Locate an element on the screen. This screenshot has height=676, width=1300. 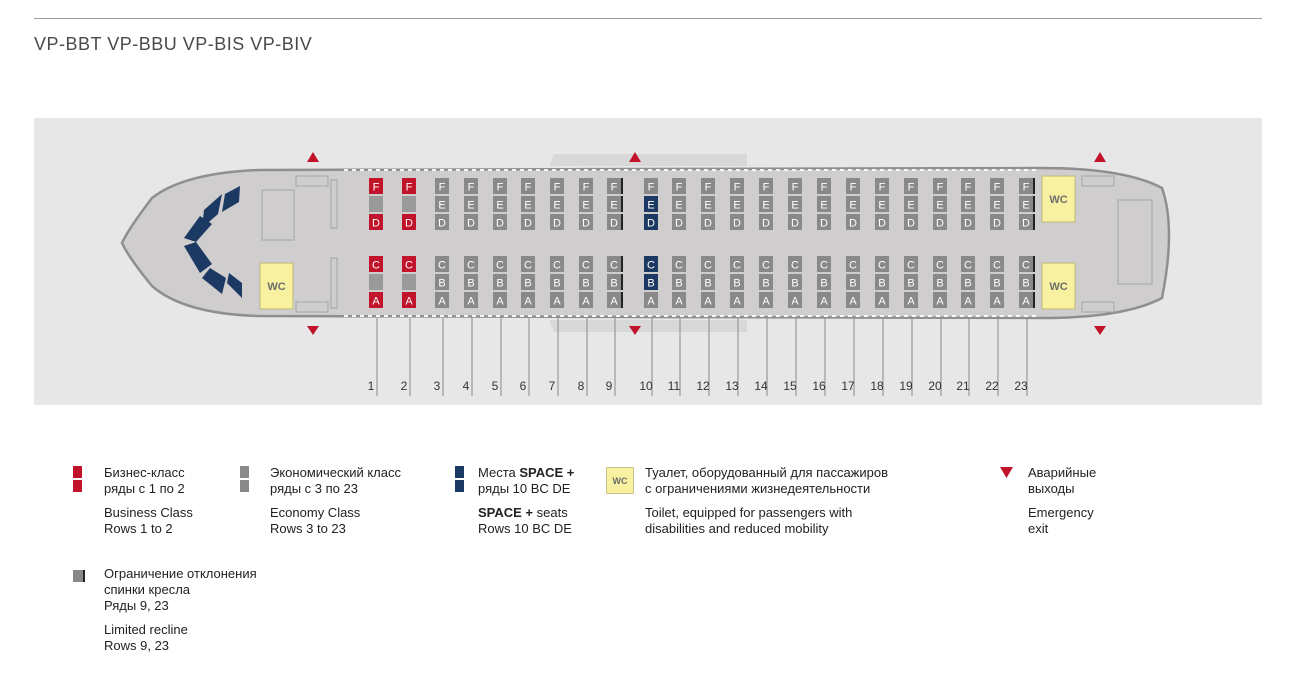
legend-exit-en-2: exit is located at coordinates (1038, 528).